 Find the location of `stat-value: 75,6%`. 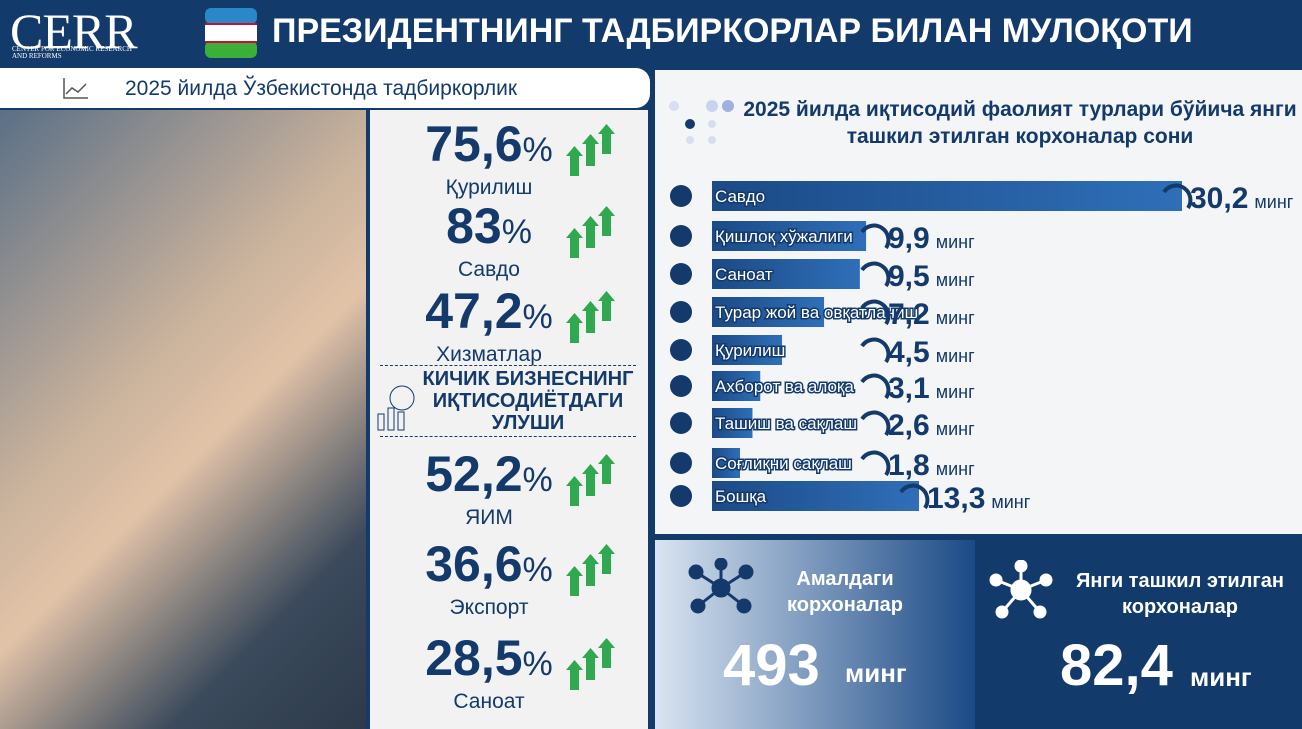

stat-value: 75,6% is located at coordinates (489, 147).